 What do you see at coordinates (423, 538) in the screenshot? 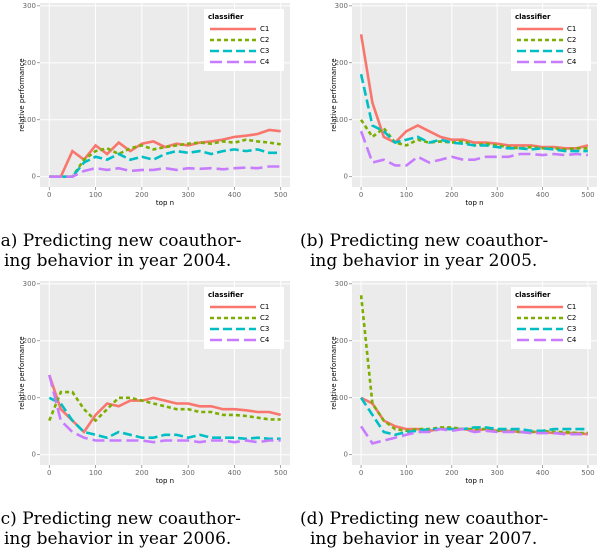
I see `caption-line: ing behavior in year 2007.` at bounding box center [423, 538].